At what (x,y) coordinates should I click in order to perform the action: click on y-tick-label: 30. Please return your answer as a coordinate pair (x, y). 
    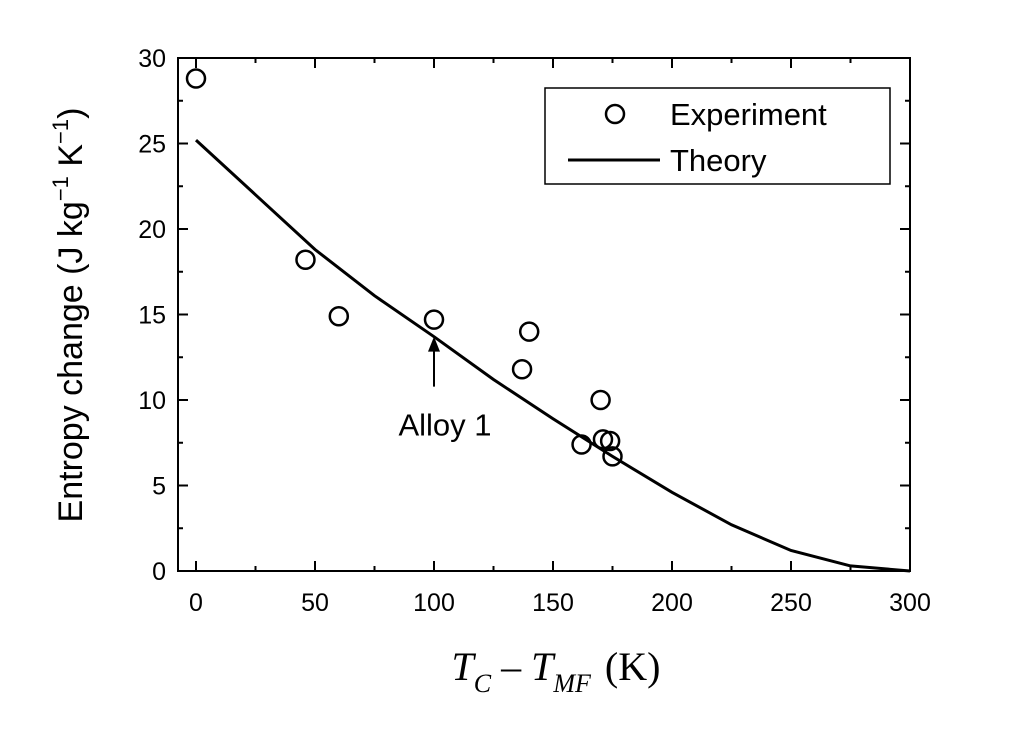
    Looking at the image, I should click on (152, 59).